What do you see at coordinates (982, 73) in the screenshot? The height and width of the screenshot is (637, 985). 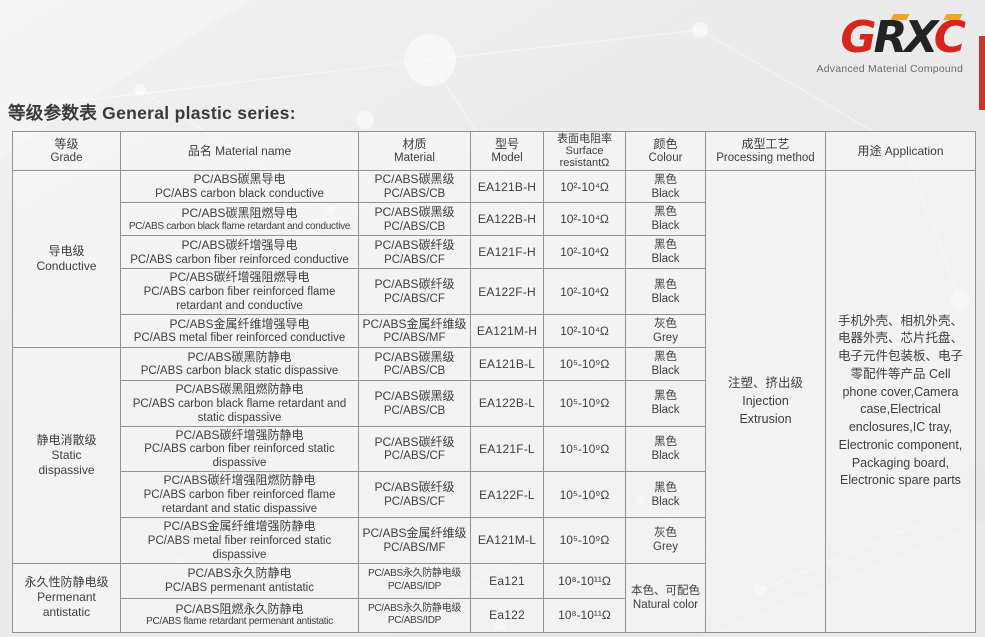 I see `right-edge-red-bar` at bounding box center [982, 73].